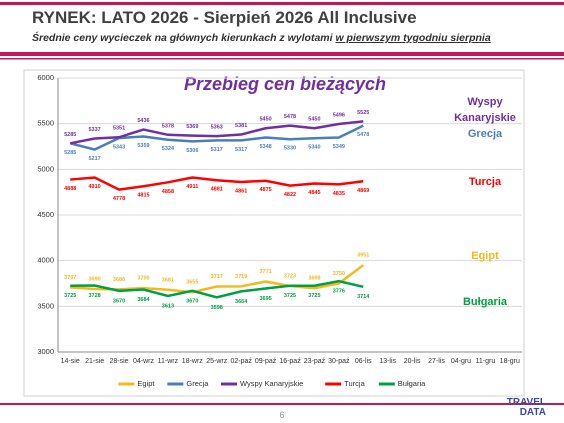 The width and height of the screenshot is (564, 423). I want to click on series-annotation: Wyspy Kanaryjskie, so click(485, 110).